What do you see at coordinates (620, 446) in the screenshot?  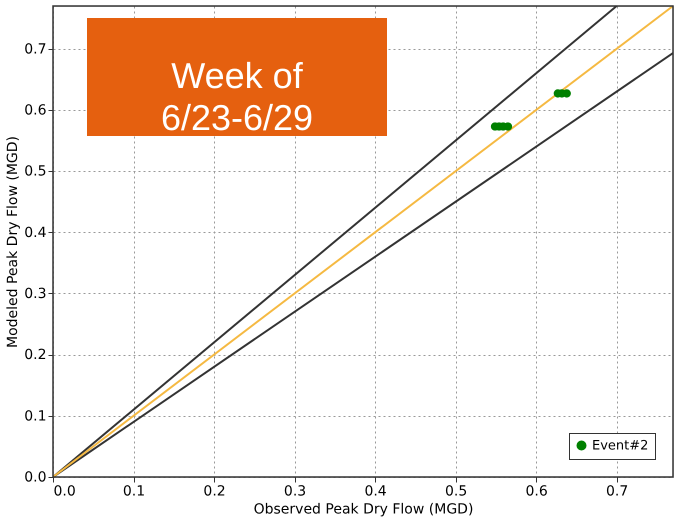 I see `legend-label: Event#2` at bounding box center [620, 446].